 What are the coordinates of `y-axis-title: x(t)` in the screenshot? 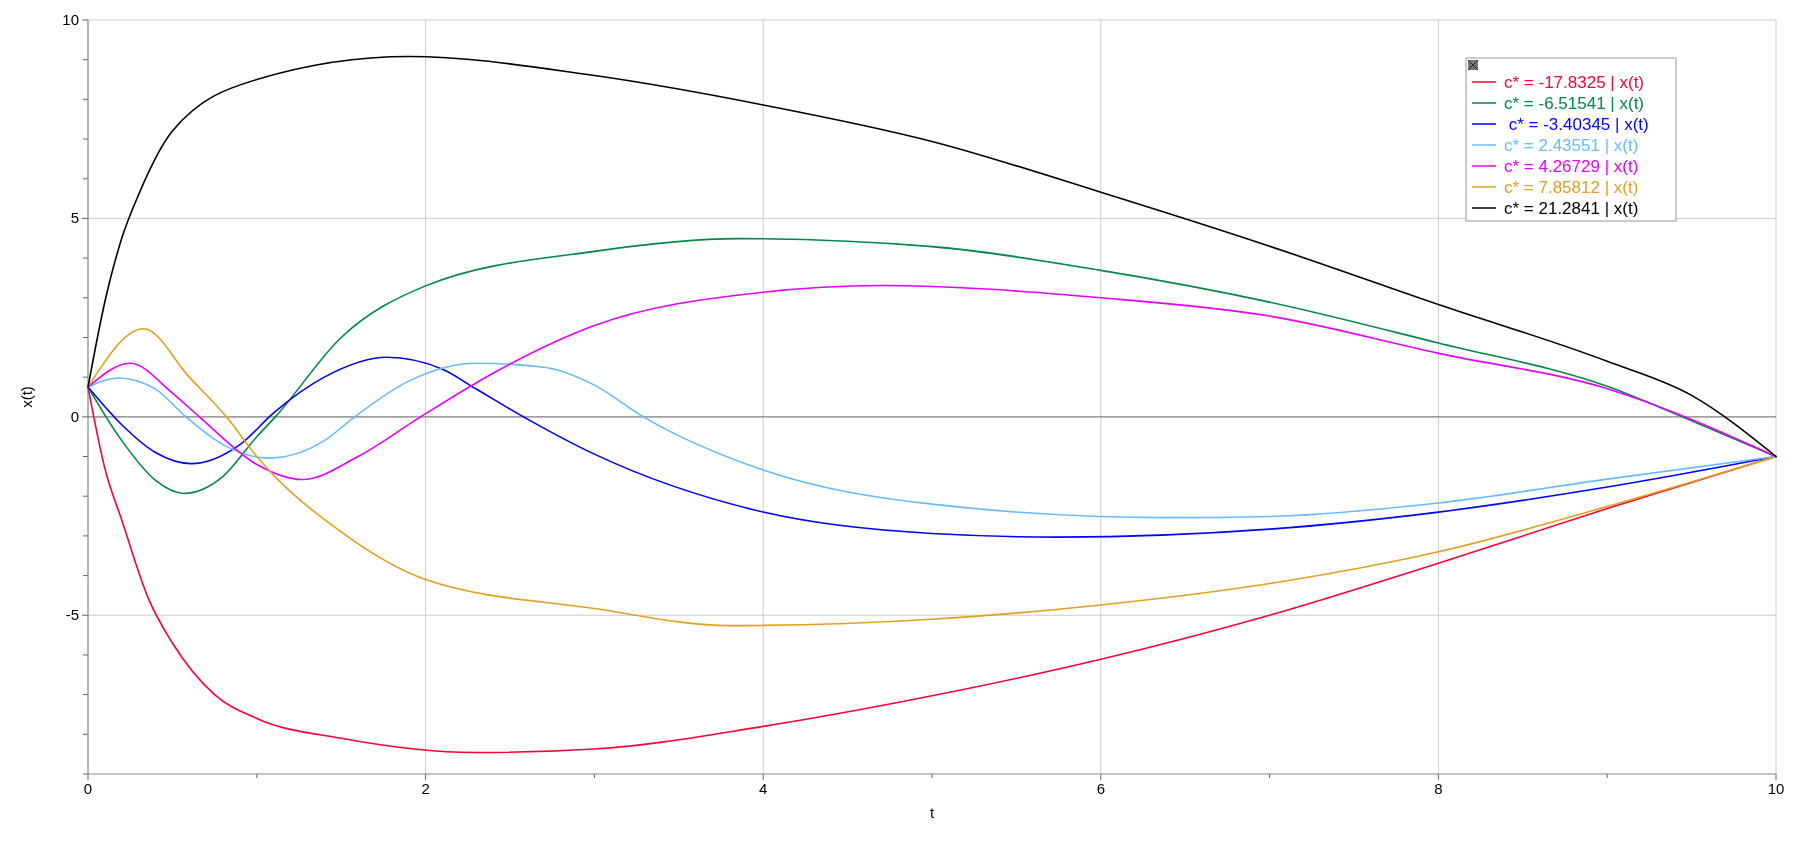 It's located at (26, 397).